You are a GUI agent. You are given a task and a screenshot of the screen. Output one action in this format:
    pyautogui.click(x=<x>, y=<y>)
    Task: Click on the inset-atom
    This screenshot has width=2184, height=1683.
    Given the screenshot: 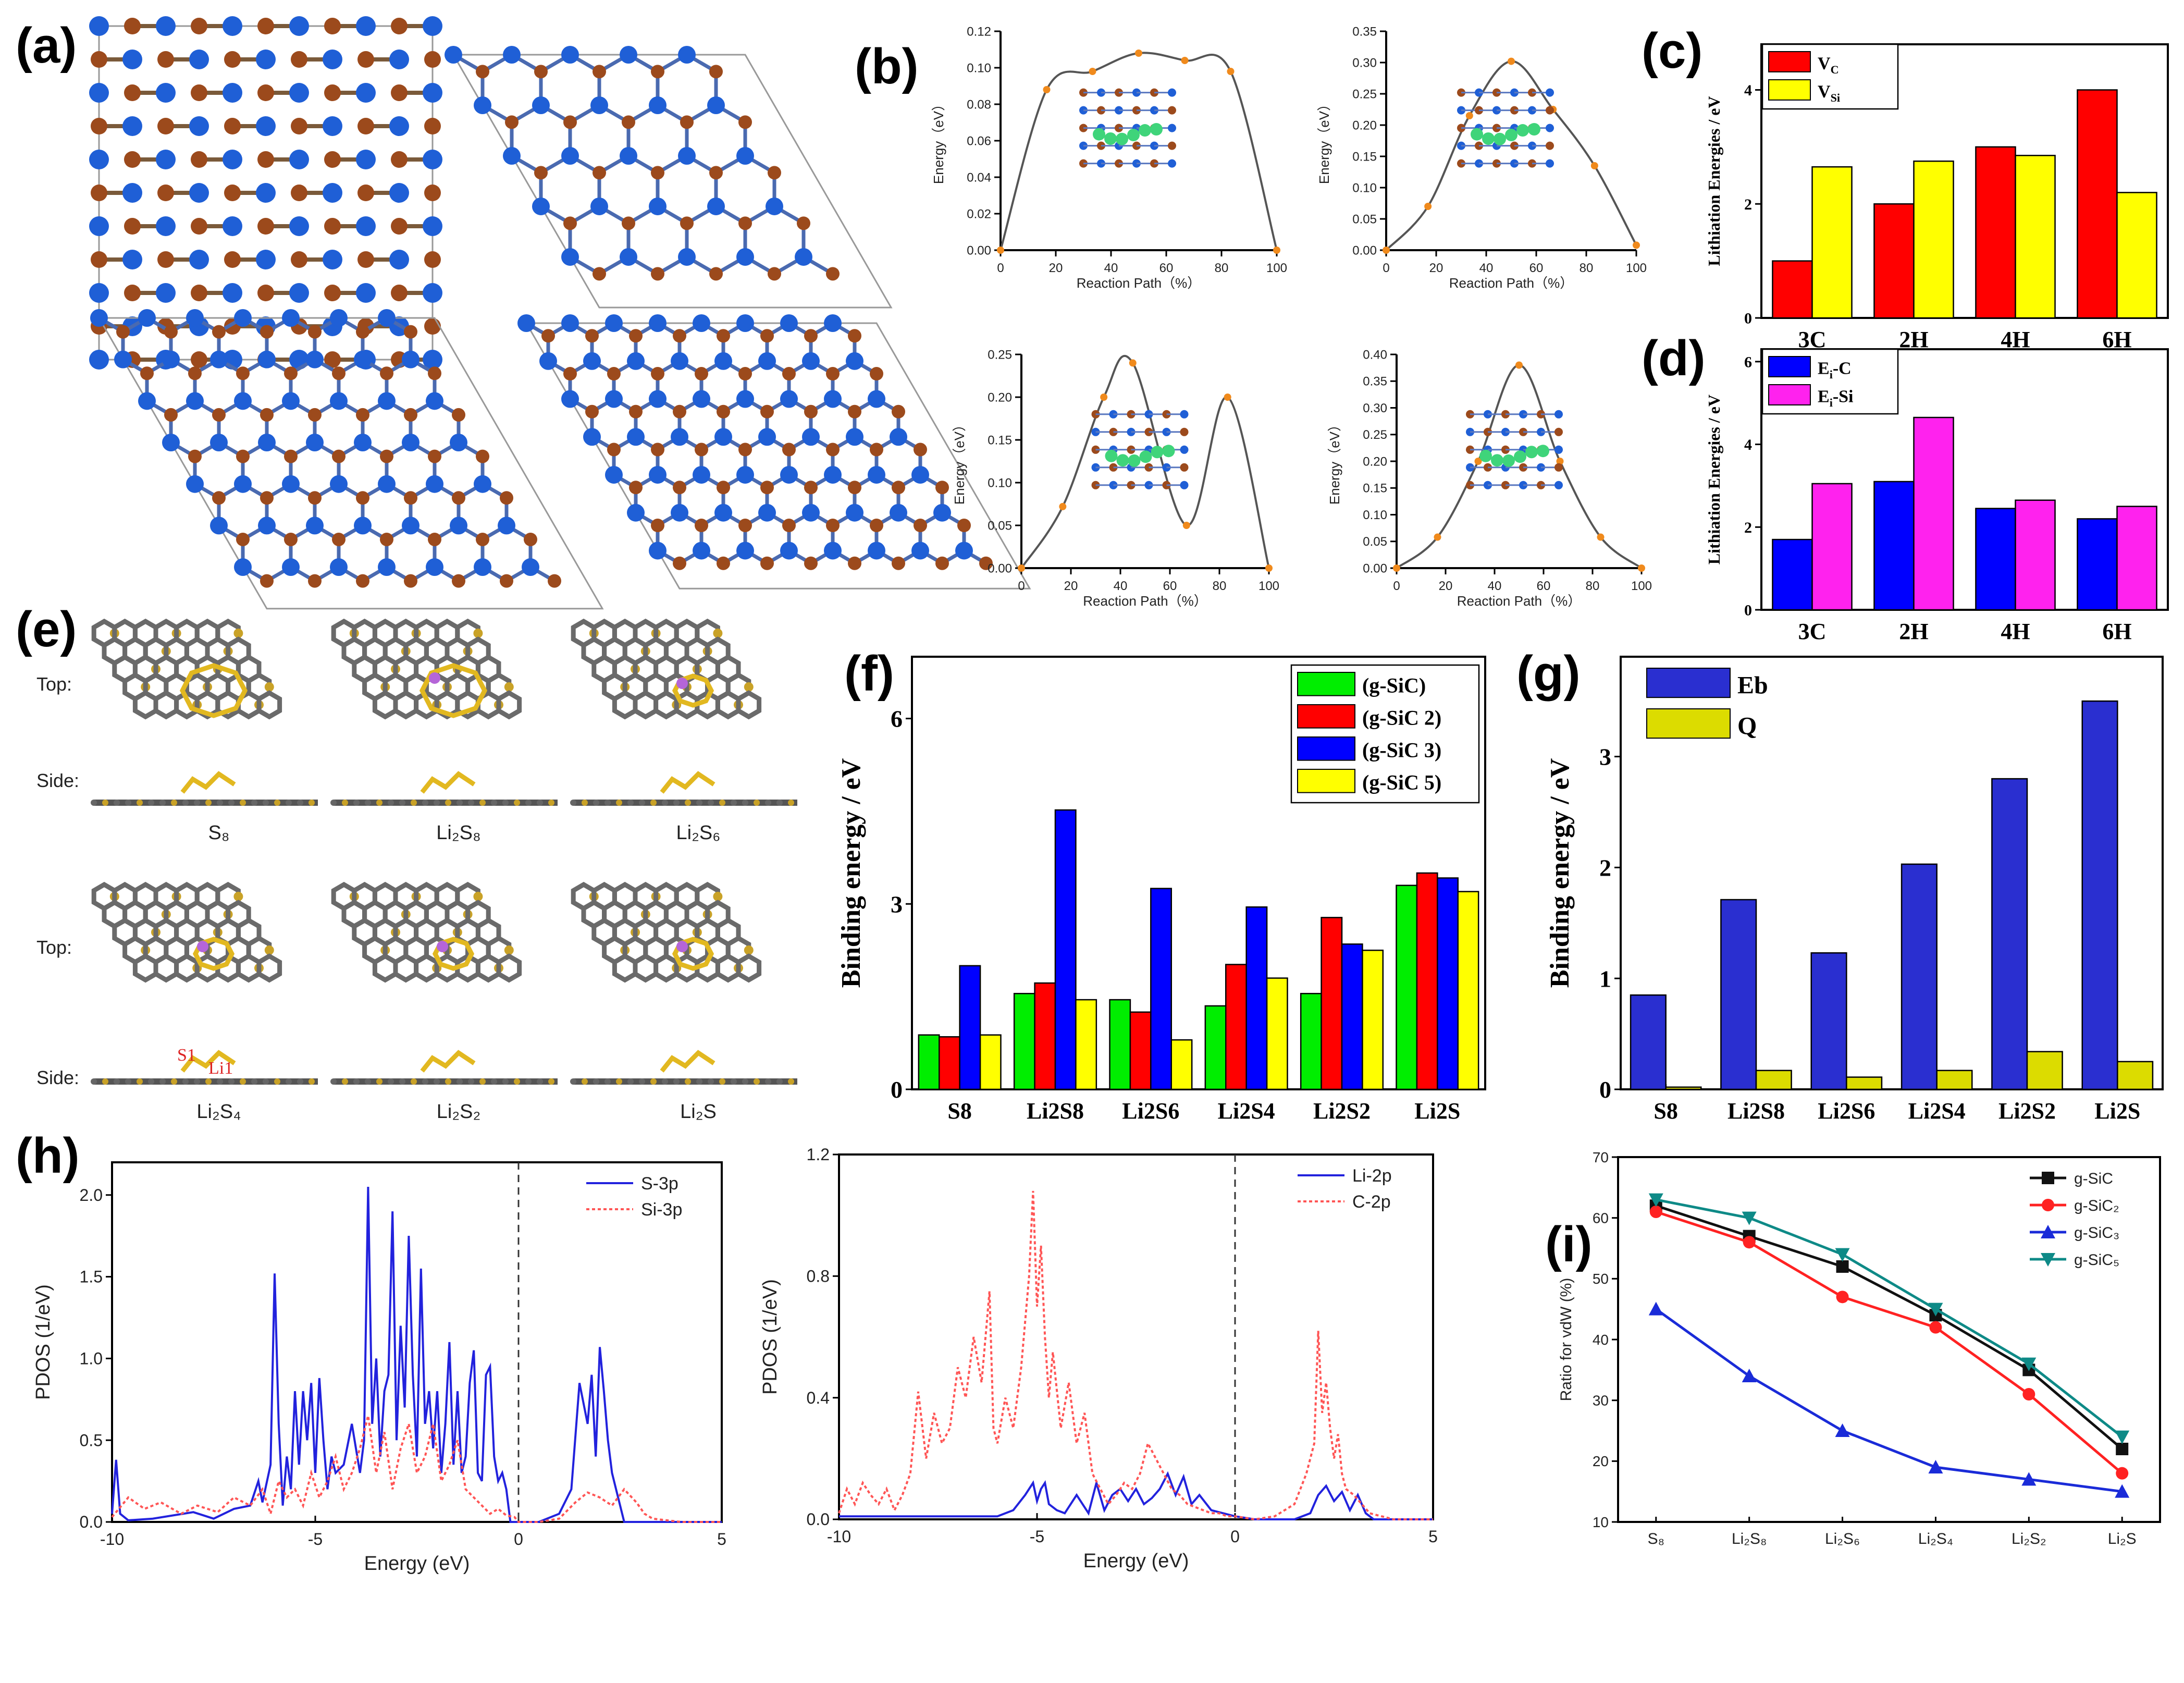 What is the action you would take?
    pyautogui.click(x=1558, y=431)
    